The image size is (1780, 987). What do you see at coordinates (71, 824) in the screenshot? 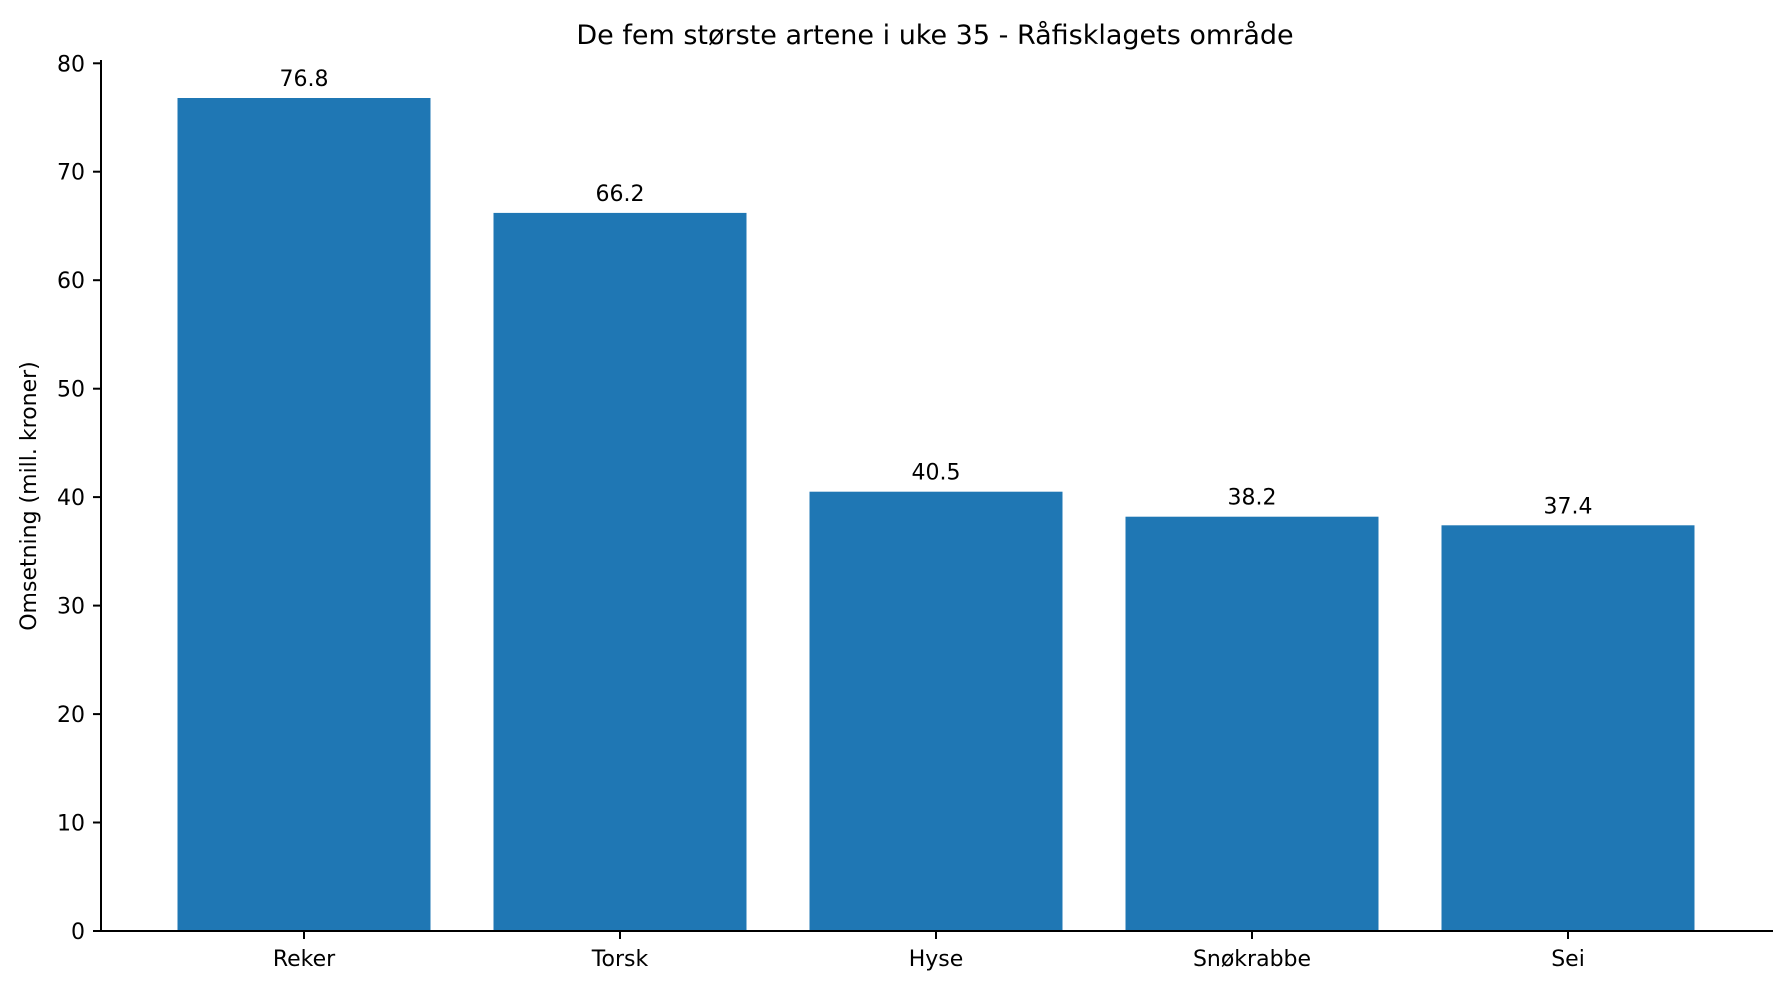
I see `y-tick-label: 10` at bounding box center [71, 824].